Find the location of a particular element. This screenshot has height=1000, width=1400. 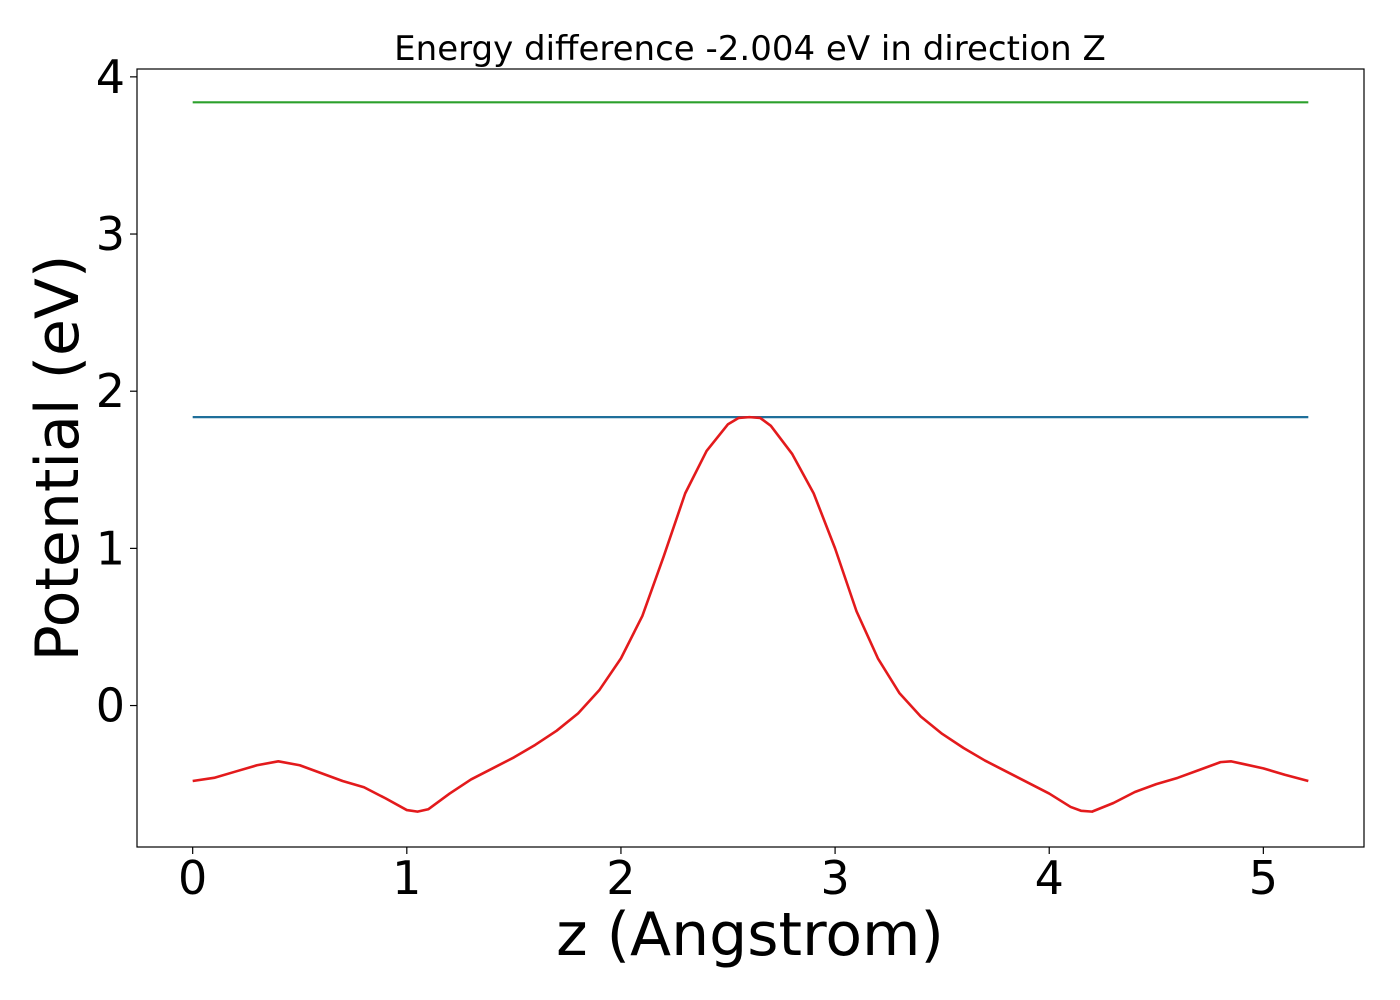

x-tick-label: 2 is located at coordinates (620, 878).